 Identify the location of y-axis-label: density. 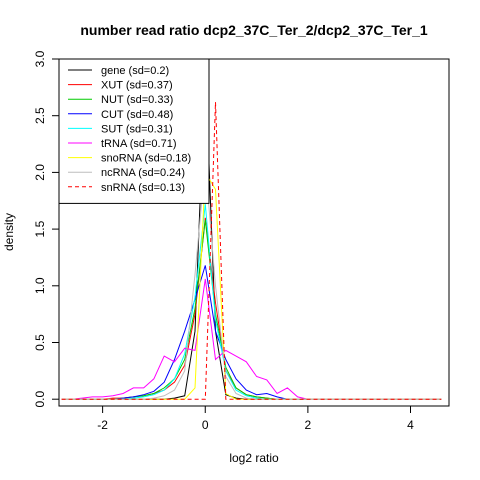
(9, 232).